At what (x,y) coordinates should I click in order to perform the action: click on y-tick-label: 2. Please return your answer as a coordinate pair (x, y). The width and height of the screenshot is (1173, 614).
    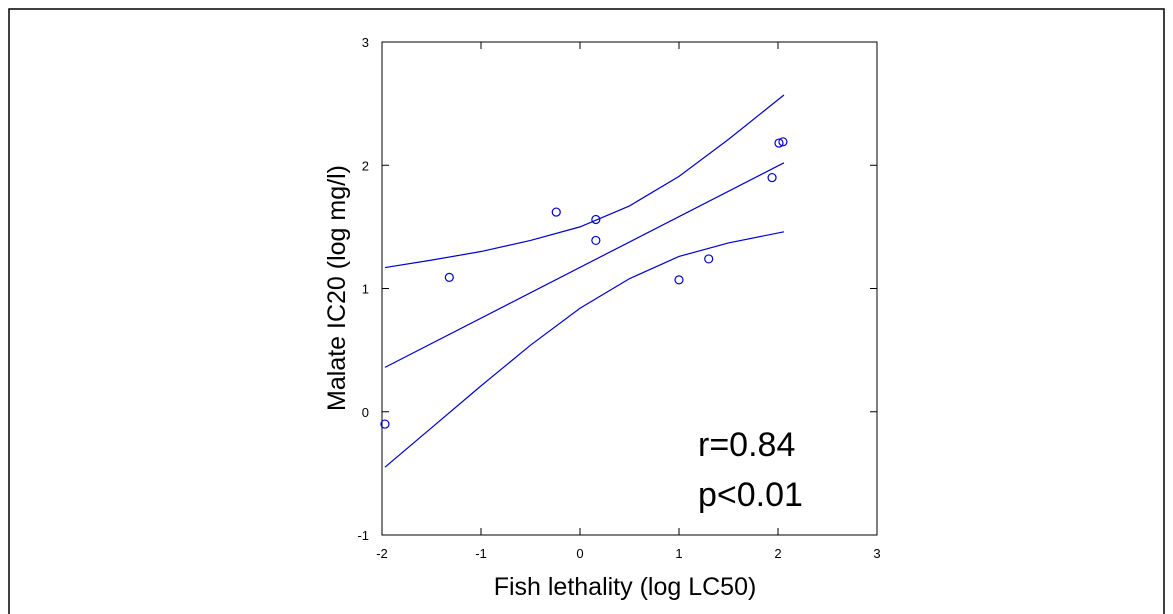
    Looking at the image, I should click on (365, 165).